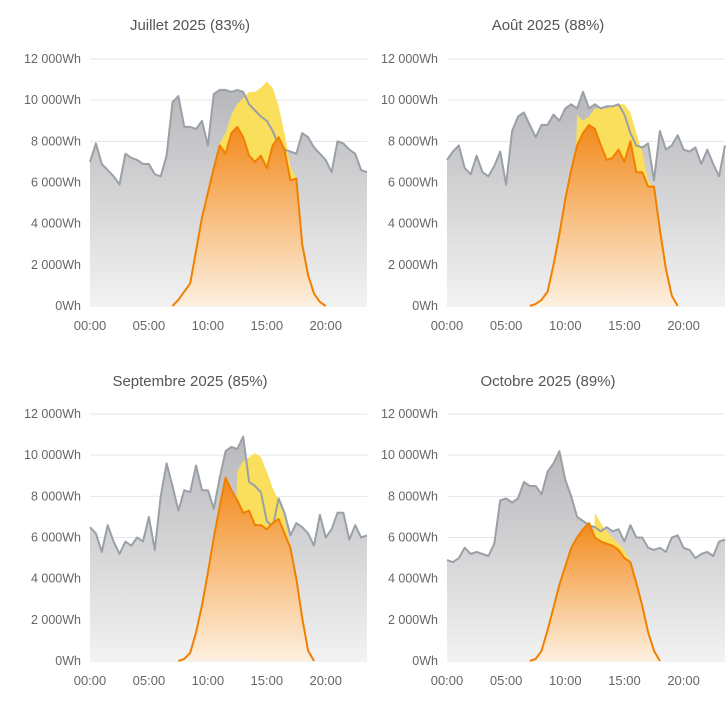  I want to click on chart-title: Octobre 2025 (89%), so click(547, 381).